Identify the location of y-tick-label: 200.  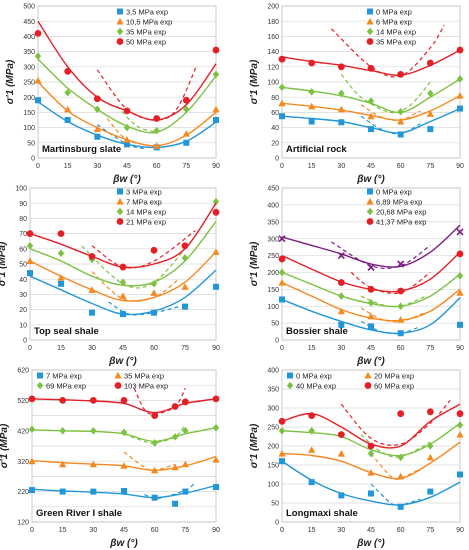
(273, 7).